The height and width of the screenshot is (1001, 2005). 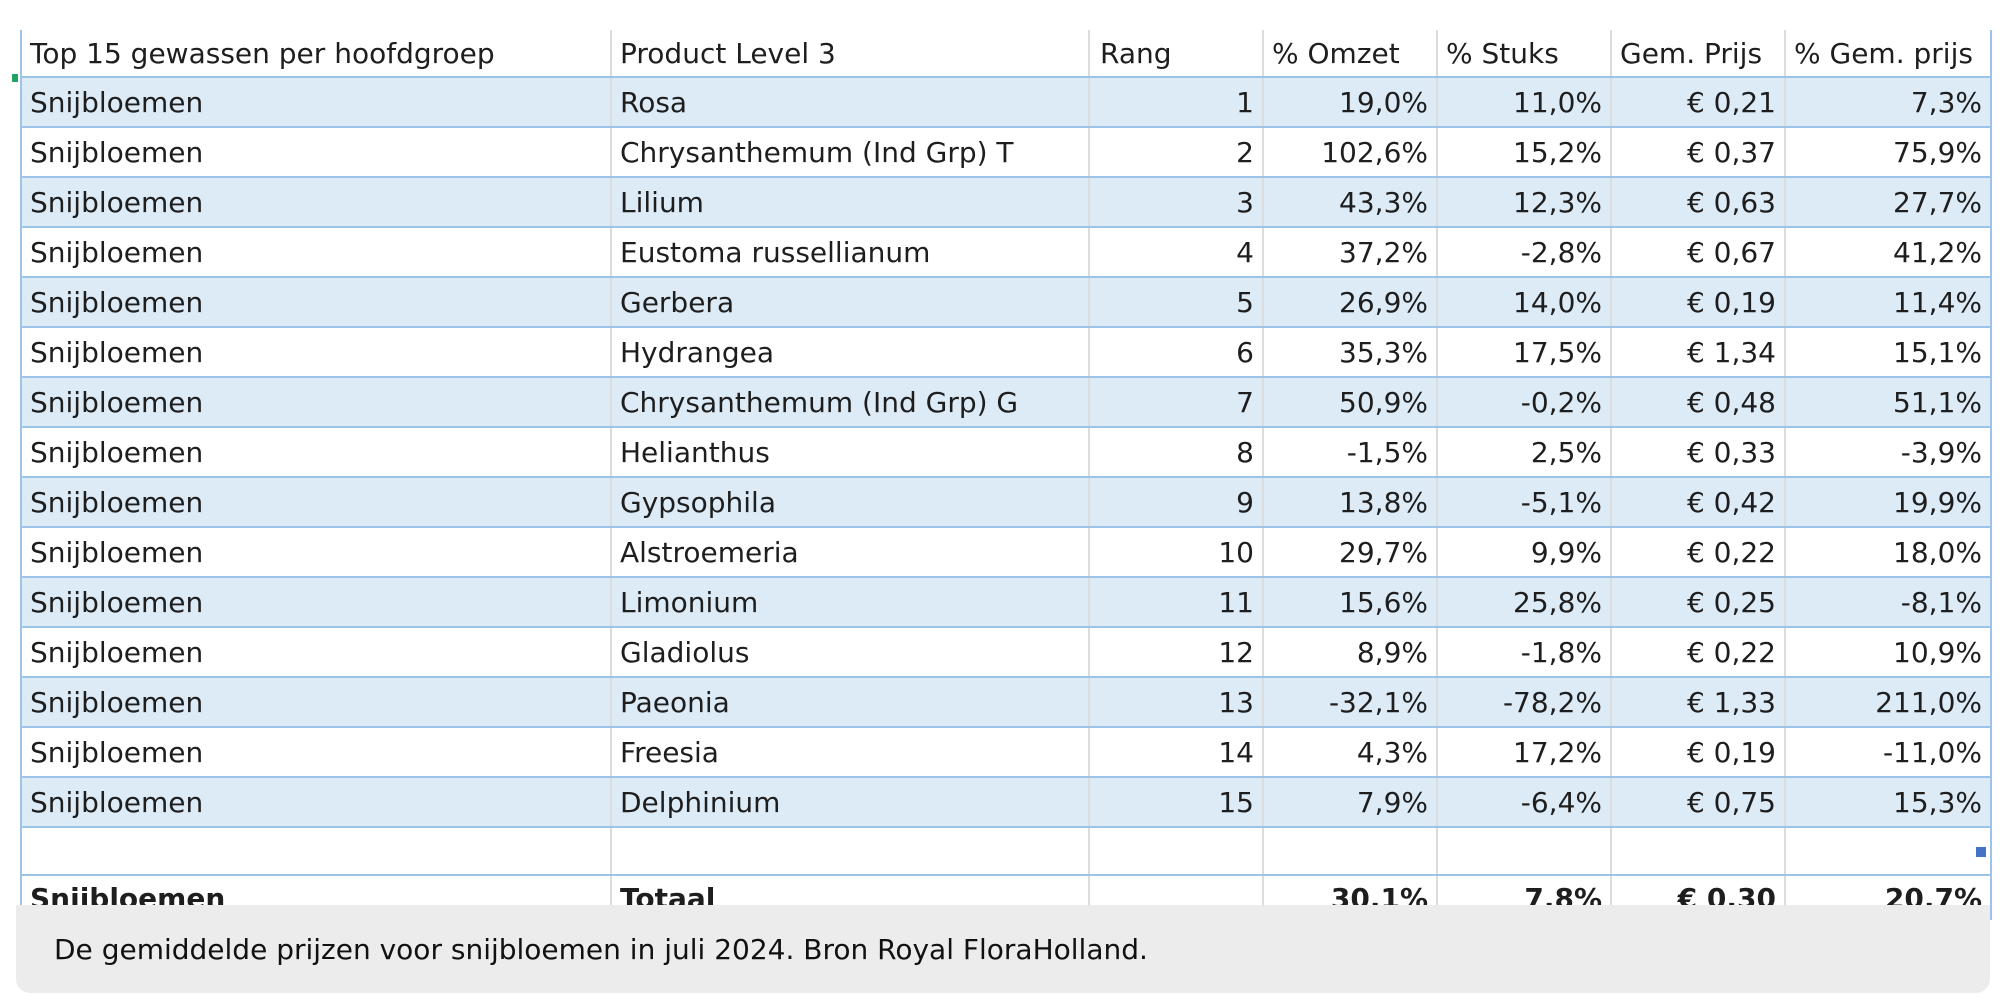 What do you see at coordinates (1524, 802) in the screenshot?
I see `units-pct-cell: -6,4%` at bounding box center [1524, 802].